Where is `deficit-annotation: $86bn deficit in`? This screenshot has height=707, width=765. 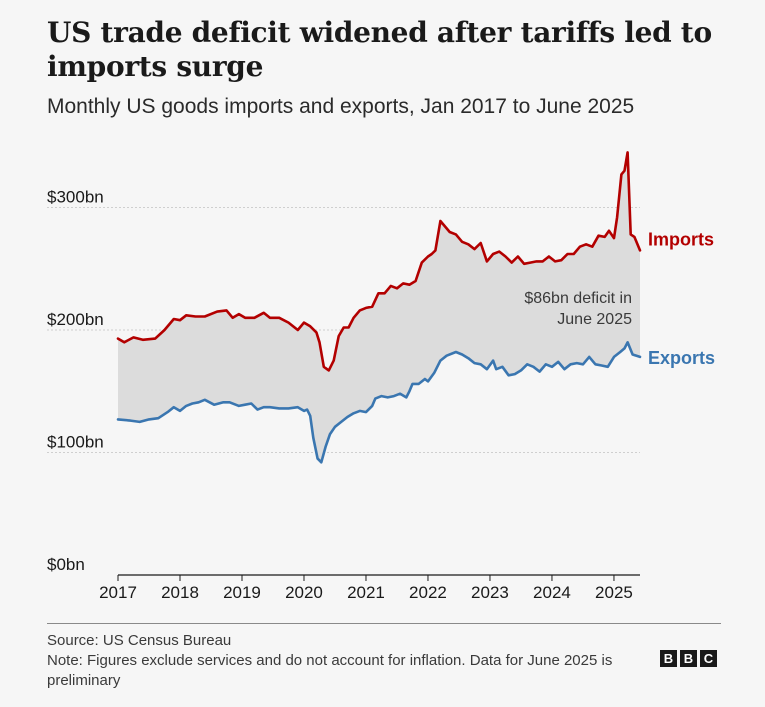
deficit-annotation: $86bn deficit in is located at coordinates (578, 298).